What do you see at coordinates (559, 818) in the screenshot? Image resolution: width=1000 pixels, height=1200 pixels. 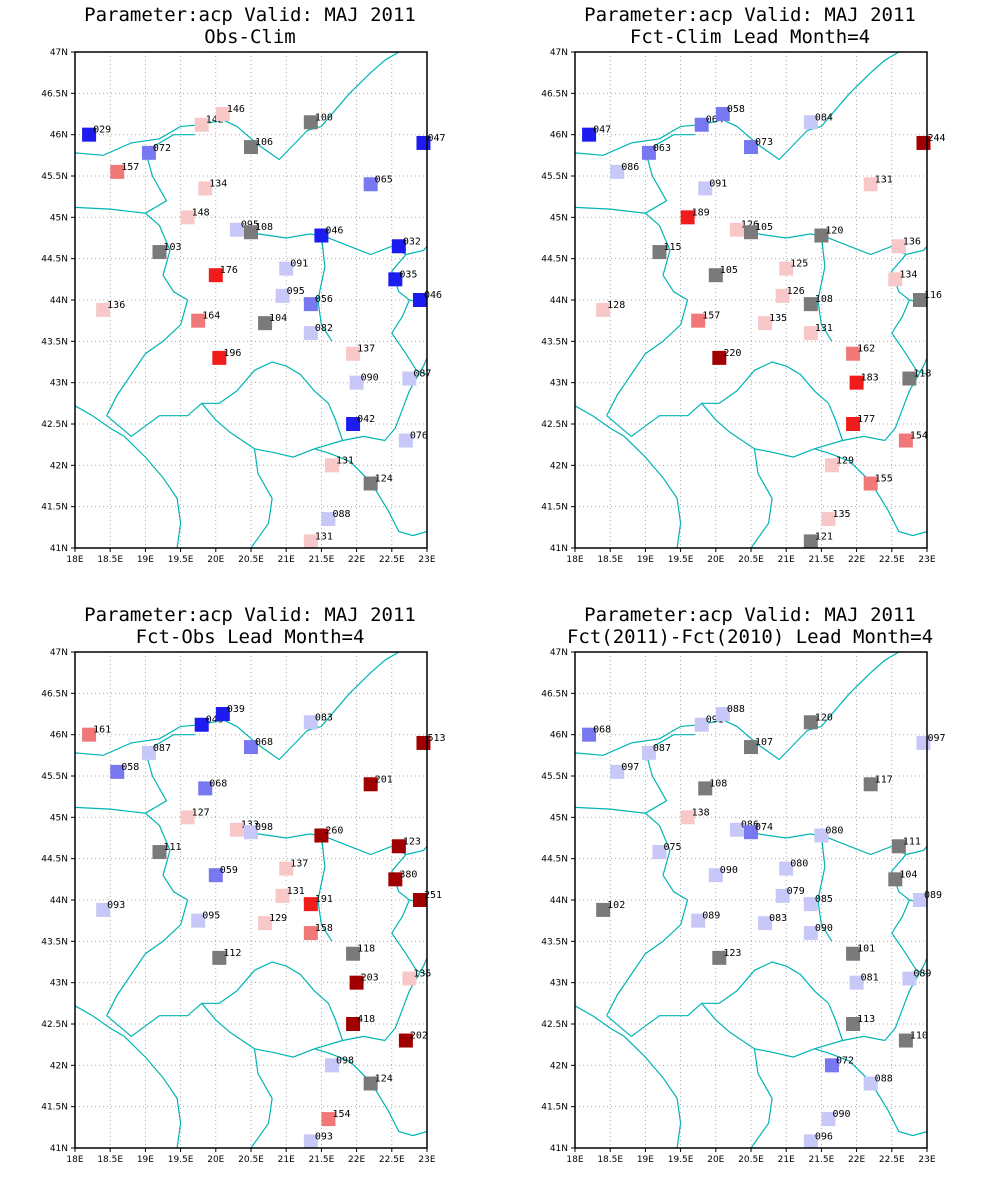 I see `tick-label-lat: 45N` at bounding box center [559, 818].